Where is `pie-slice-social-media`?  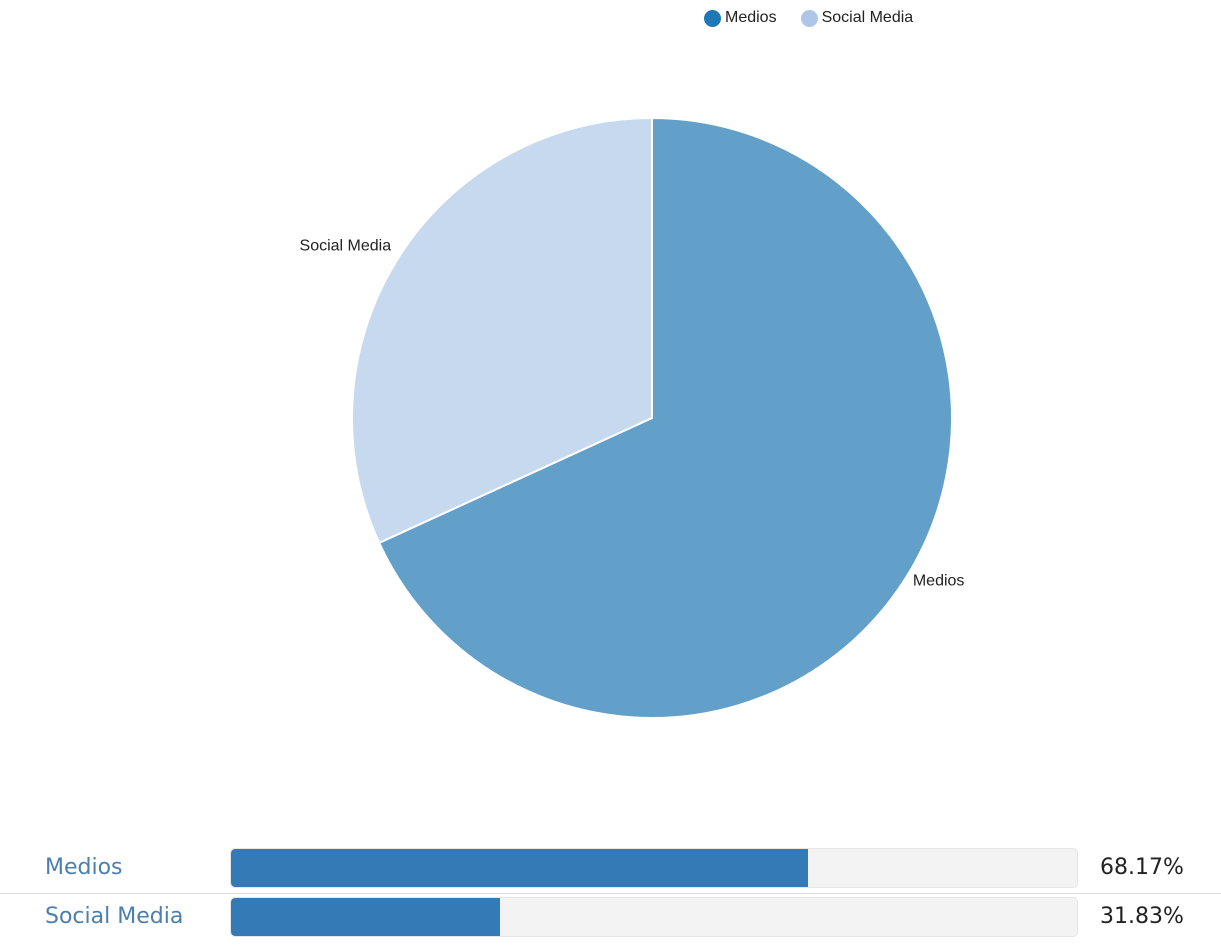
pie-slice-social-media is located at coordinates (502, 330).